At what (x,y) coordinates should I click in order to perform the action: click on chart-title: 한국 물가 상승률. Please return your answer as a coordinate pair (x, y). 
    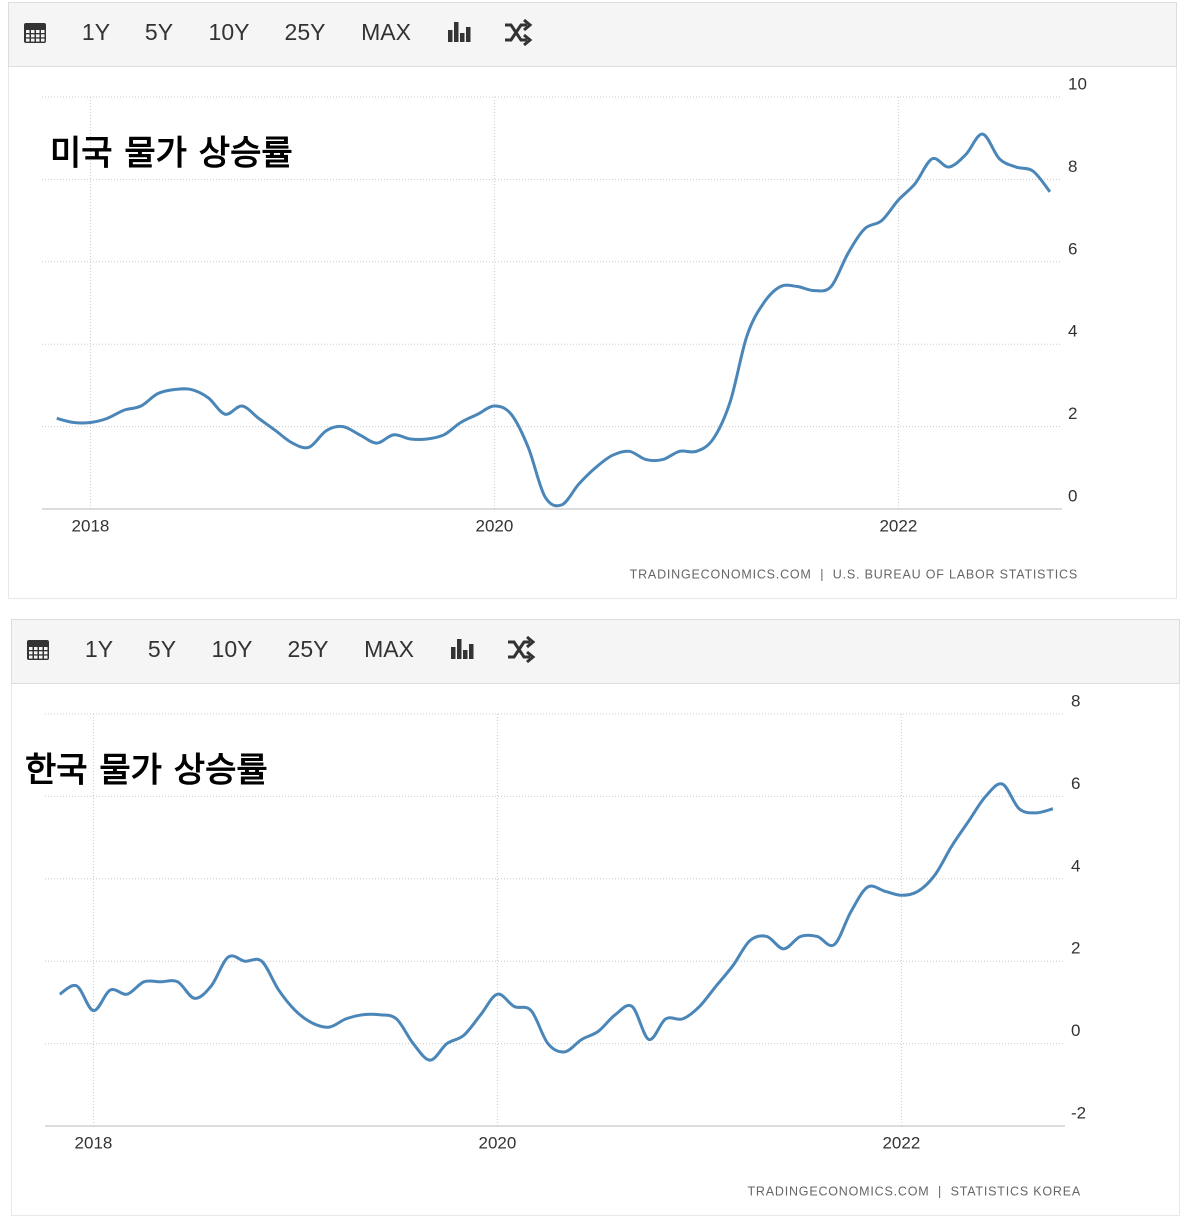
    Looking at the image, I should click on (146, 771).